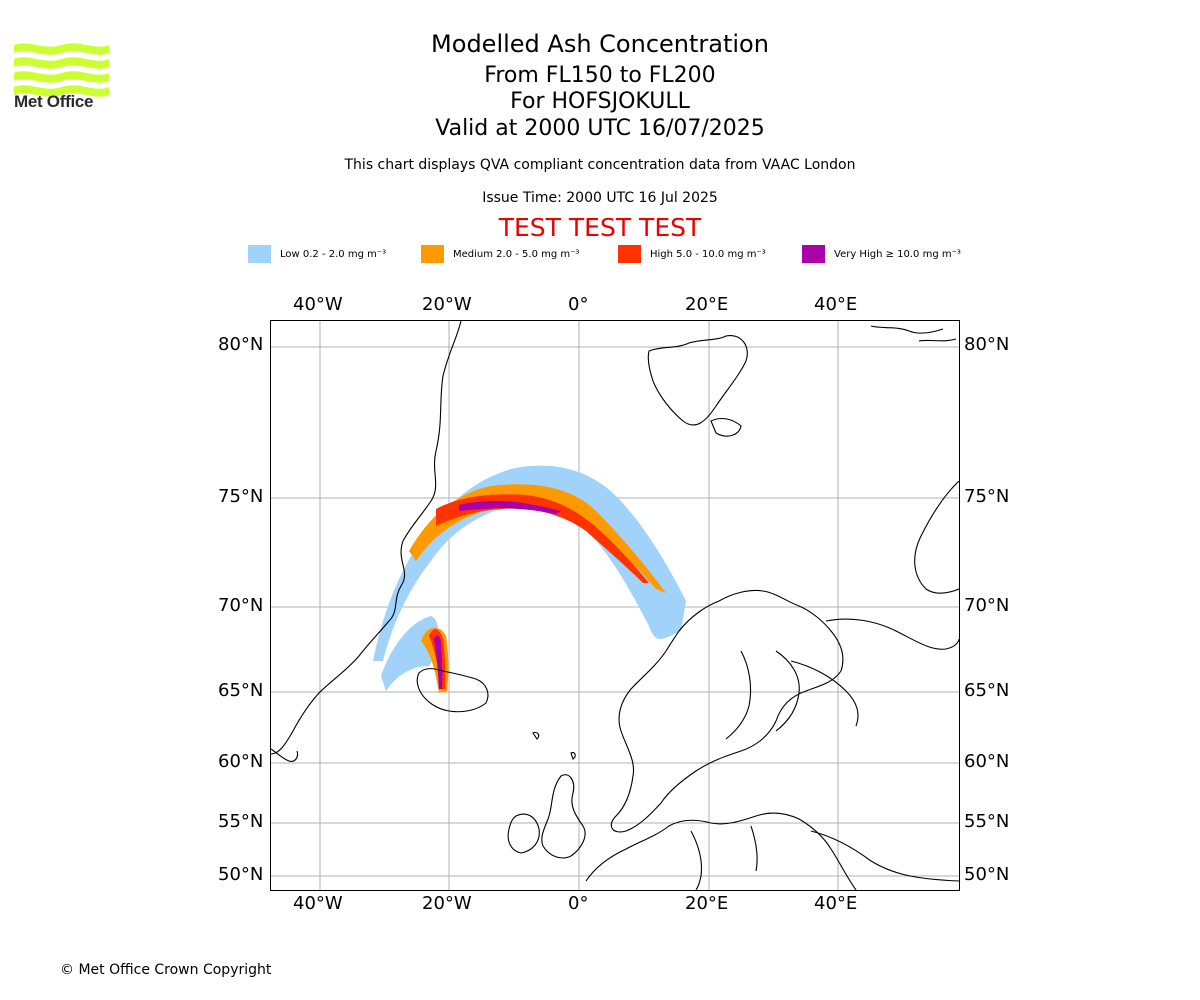  Describe the element at coordinates (836, 304) in the screenshot. I see `lon-tick-top: 40°E` at that location.